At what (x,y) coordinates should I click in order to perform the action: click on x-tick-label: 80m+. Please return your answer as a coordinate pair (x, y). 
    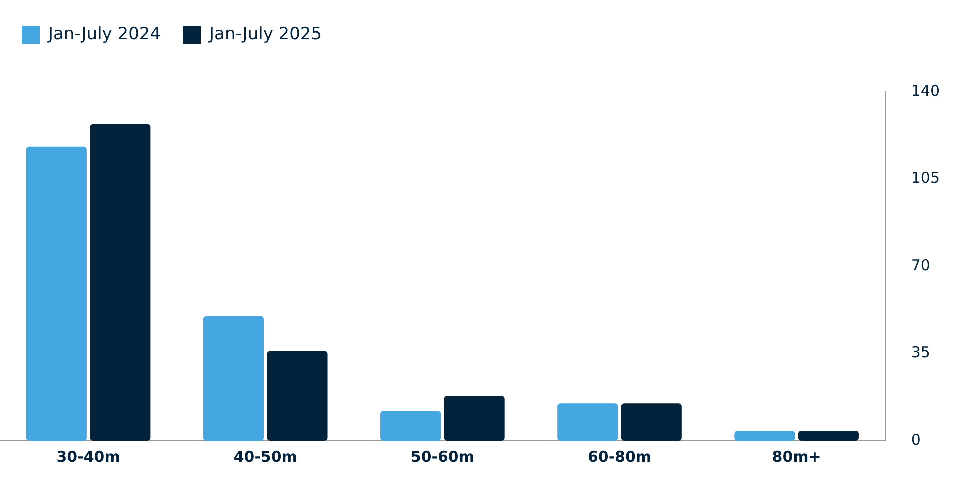
    Looking at the image, I should click on (797, 457).